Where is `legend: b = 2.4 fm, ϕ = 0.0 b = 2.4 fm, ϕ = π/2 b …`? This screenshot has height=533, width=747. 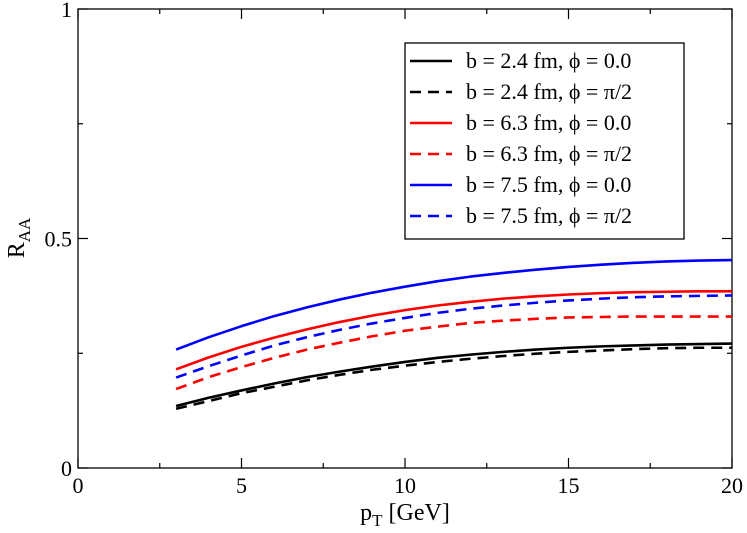
legend: b = 2.4 fm, ϕ = 0.0 b = 2.4 fm, ϕ = π/2 b … is located at coordinates (544, 141).